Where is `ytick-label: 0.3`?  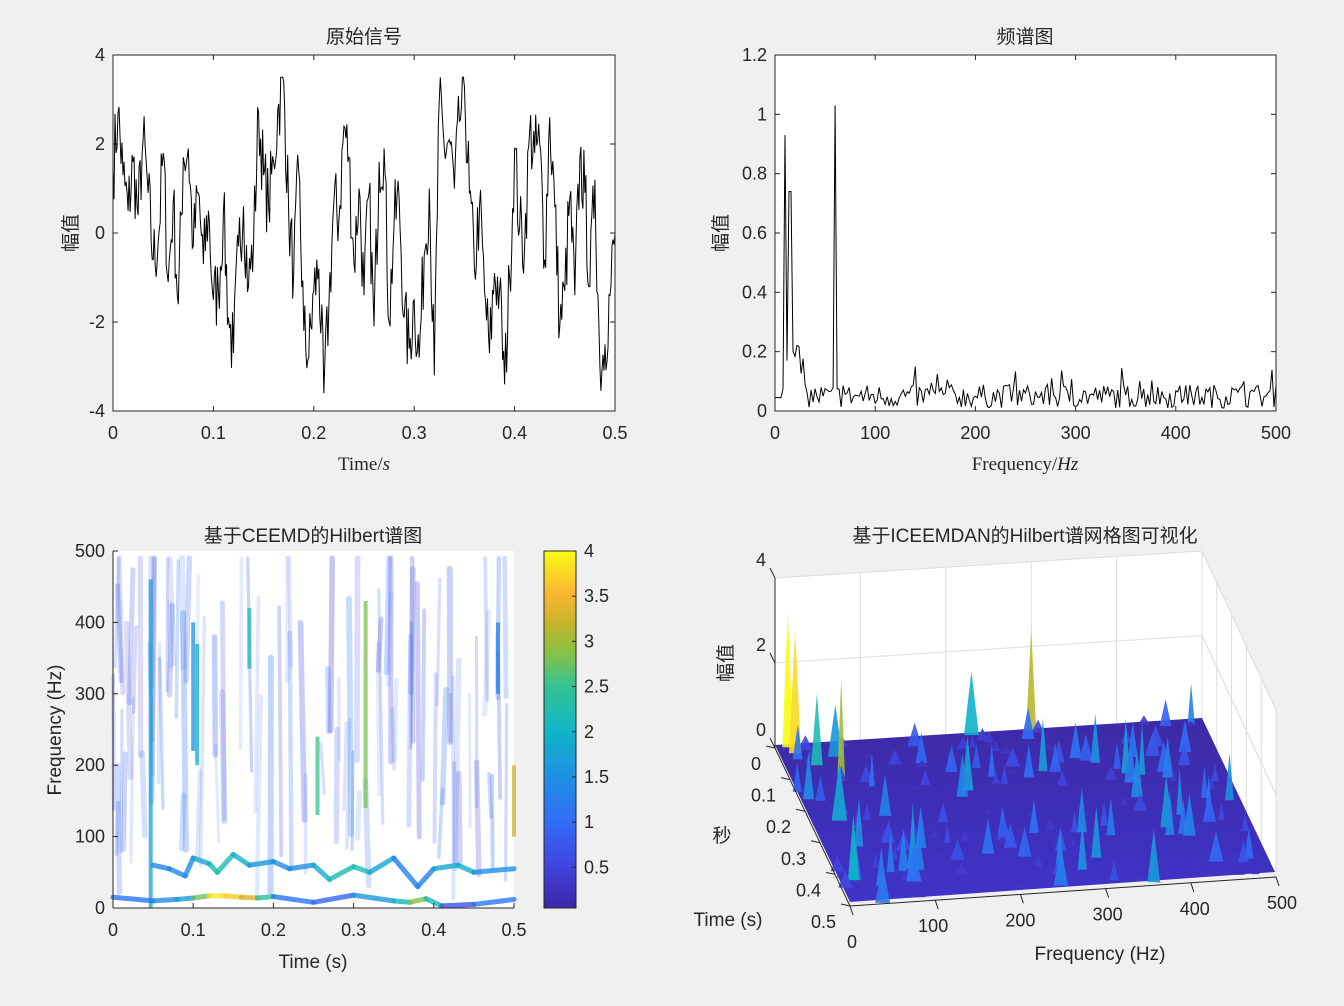
ytick-label: 0.3 is located at coordinates (793, 859).